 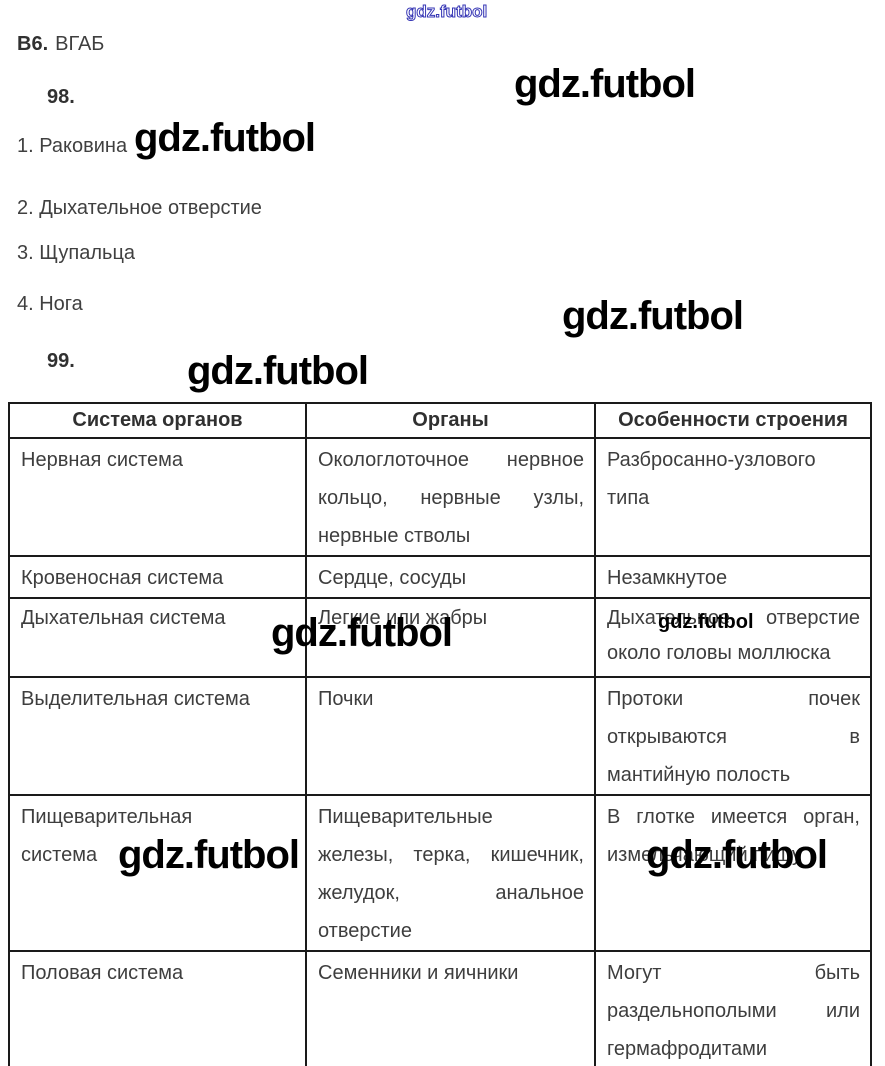 What do you see at coordinates (365, 931) in the screenshot?
I see `cell-line: отверстие` at bounding box center [365, 931].